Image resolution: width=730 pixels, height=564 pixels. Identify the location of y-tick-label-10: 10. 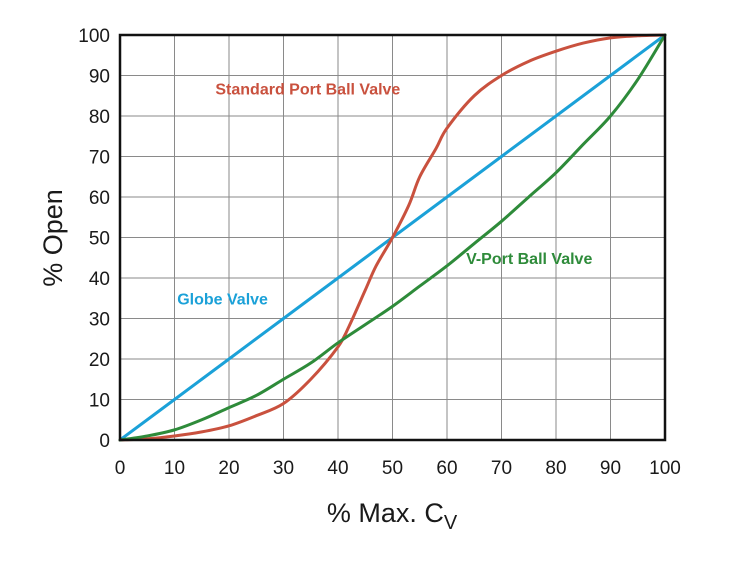
(99, 401).